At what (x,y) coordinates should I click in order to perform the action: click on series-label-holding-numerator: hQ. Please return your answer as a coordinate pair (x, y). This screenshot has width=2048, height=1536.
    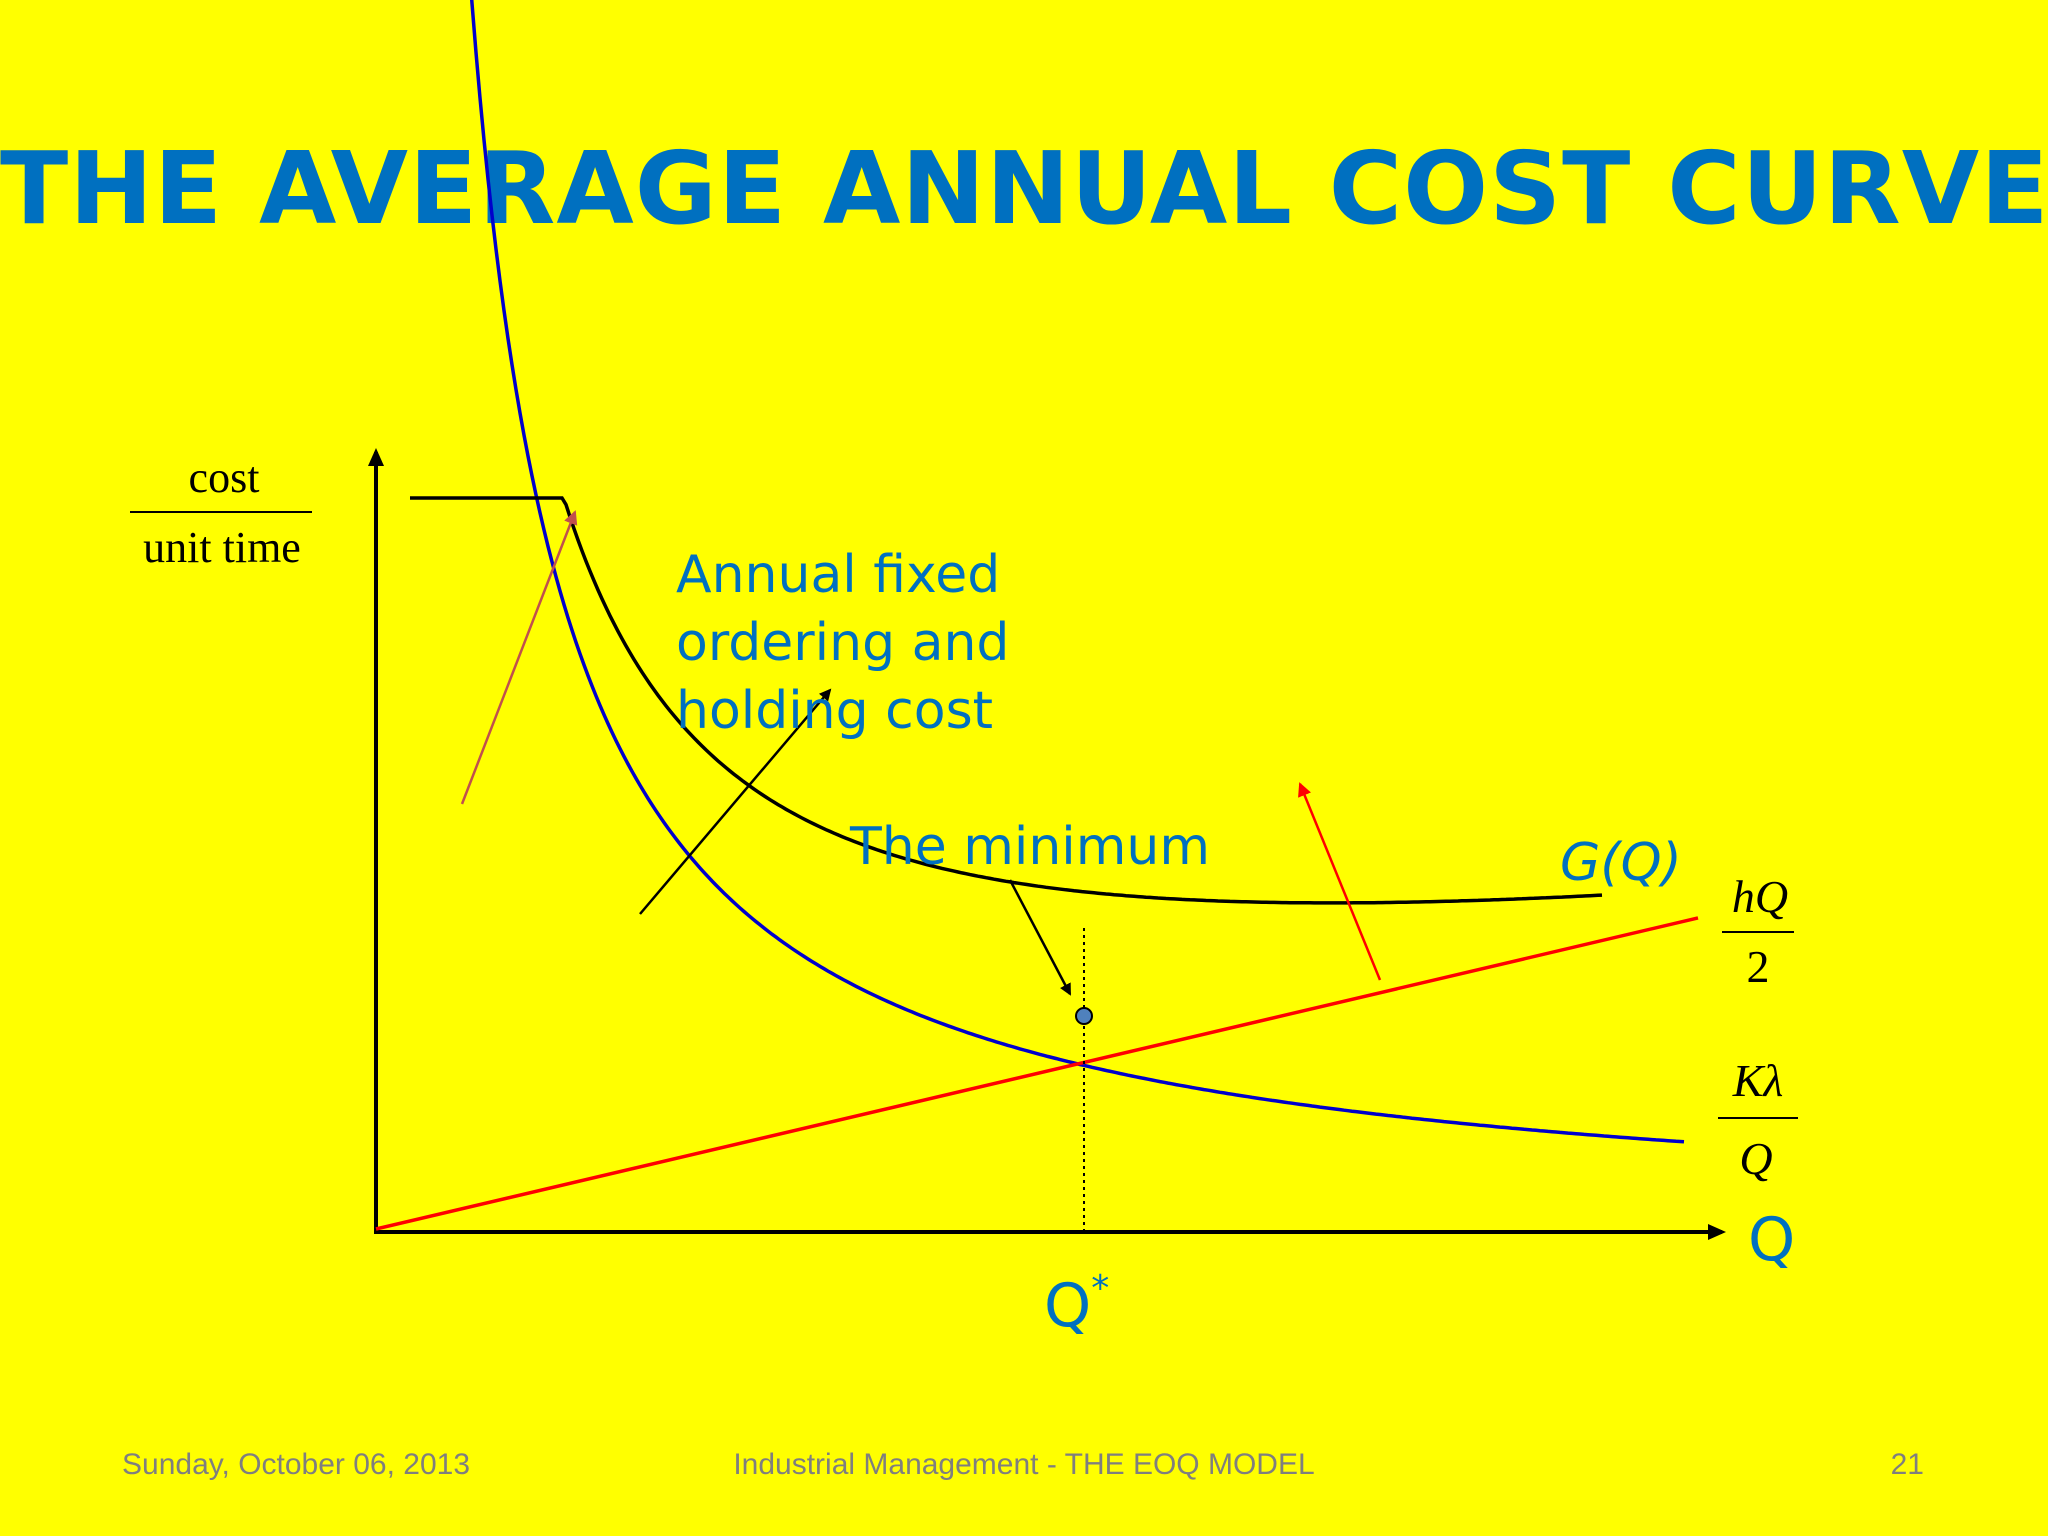
    Looking at the image, I should click on (1760, 896).